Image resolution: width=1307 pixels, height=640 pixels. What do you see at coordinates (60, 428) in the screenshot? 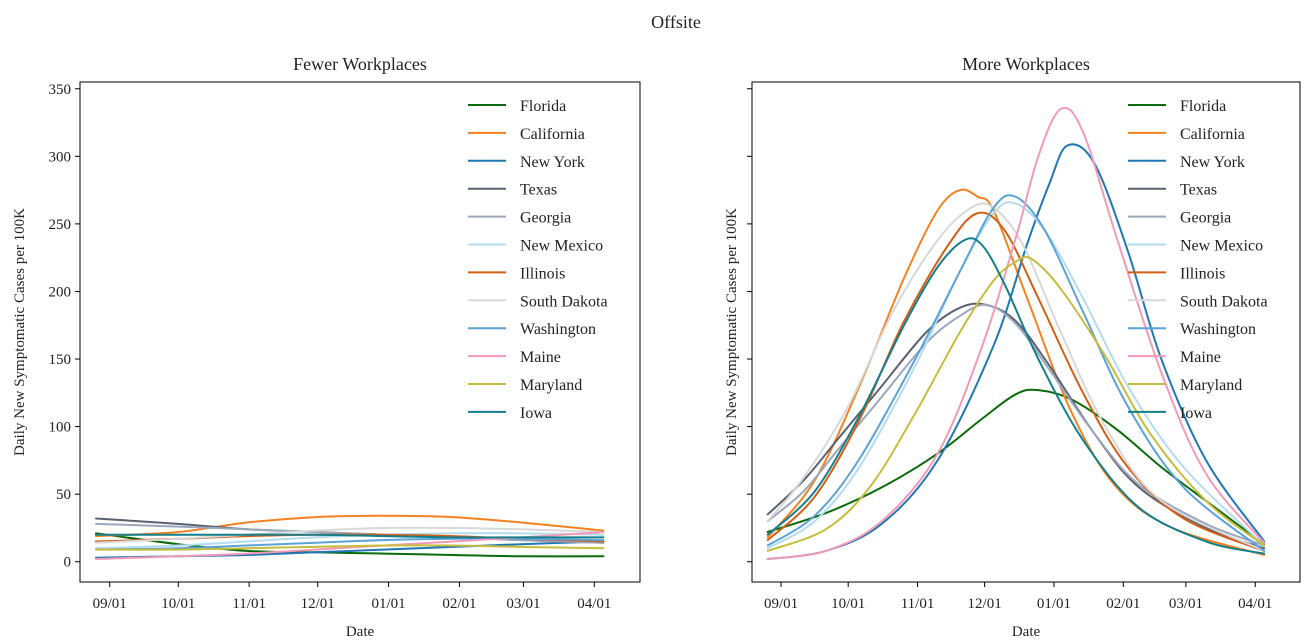
I see `y-tick-label: 100` at bounding box center [60, 428].